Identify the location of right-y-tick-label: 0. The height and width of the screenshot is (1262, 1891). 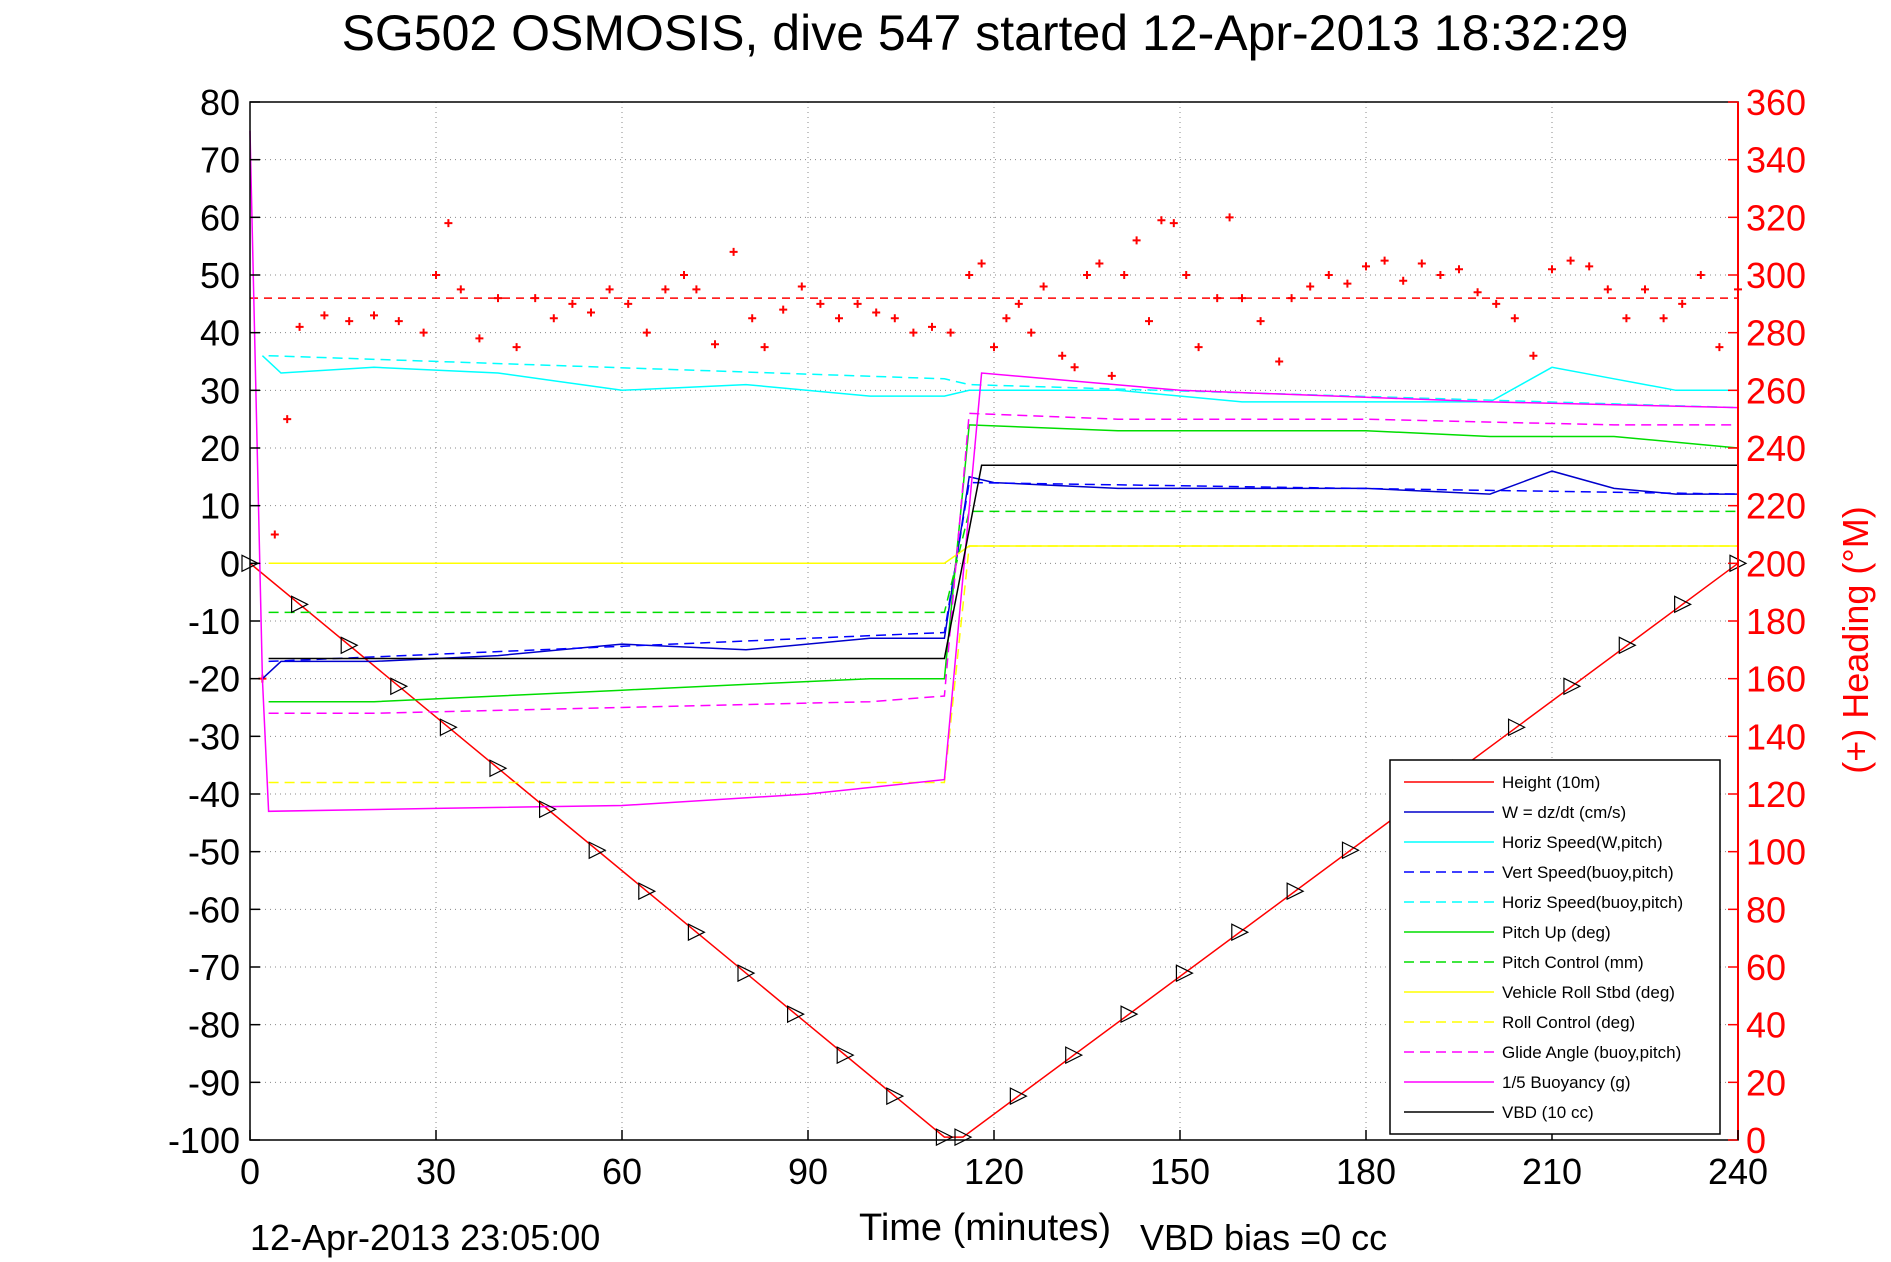
(1756, 1140).